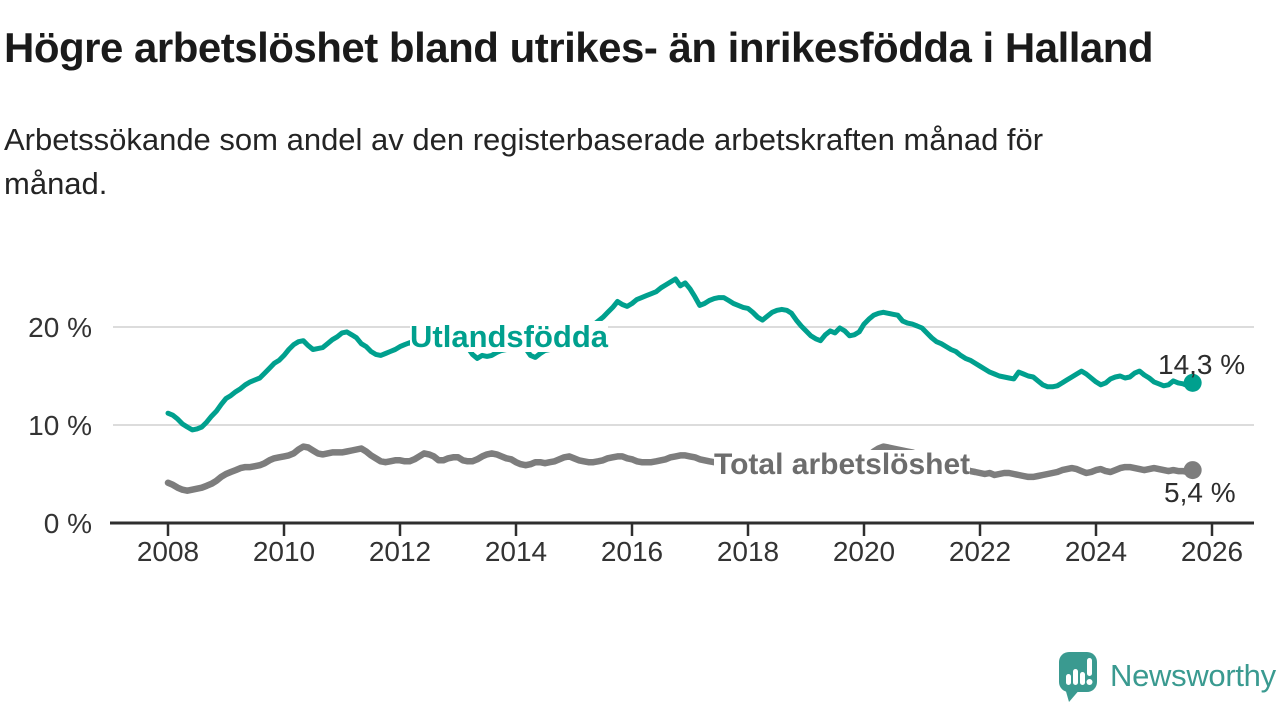 Image resolution: width=1280 pixels, height=720 pixels. Describe the element at coordinates (400, 551) in the screenshot. I see `x-tick-label: 2012` at that location.